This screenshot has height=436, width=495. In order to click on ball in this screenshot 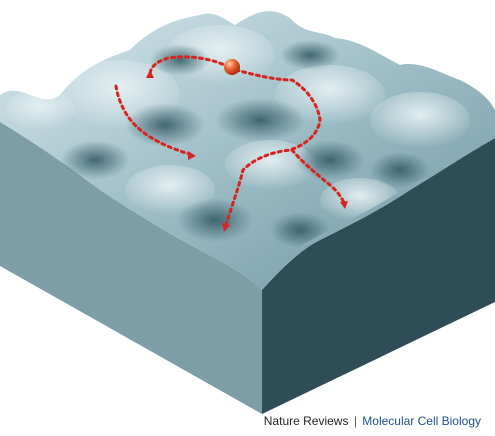, I will do `click(232, 67)`.